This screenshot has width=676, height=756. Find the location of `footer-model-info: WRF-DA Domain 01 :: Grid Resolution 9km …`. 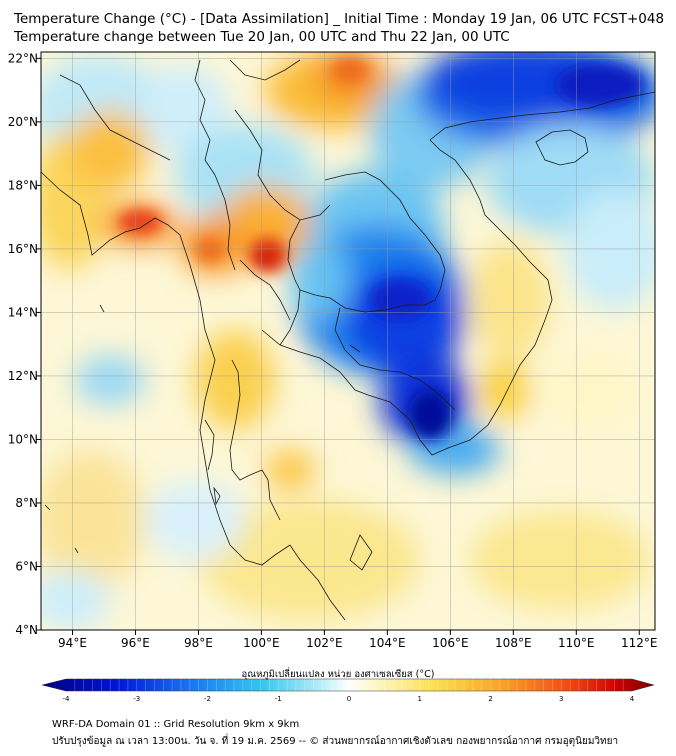

footer-model-info: WRF-DA Domain 01 :: Grid Resolution 9km … is located at coordinates (176, 724).